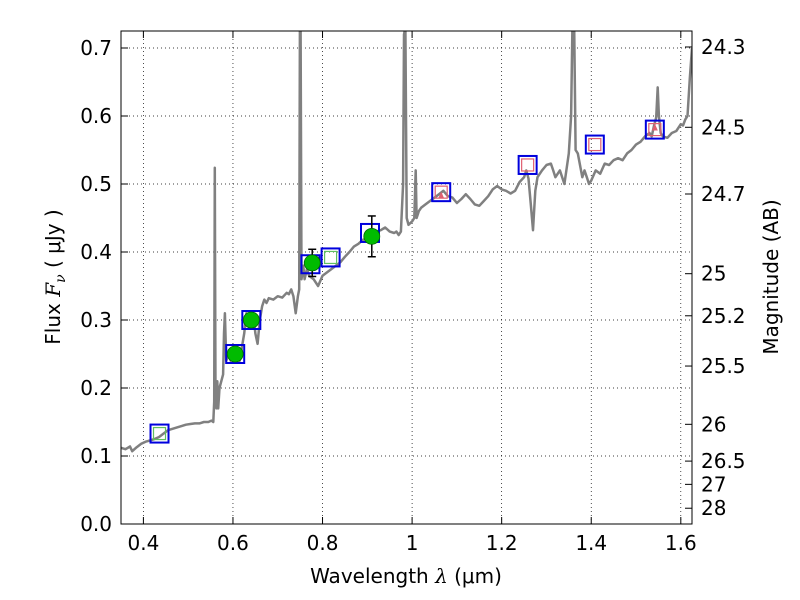 The image size is (800, 600). What do you see at coordinates (771, 276) in the screenshot?
I see `right-axis-title: Magnitude (AB)` at bounding box center [771, 276].